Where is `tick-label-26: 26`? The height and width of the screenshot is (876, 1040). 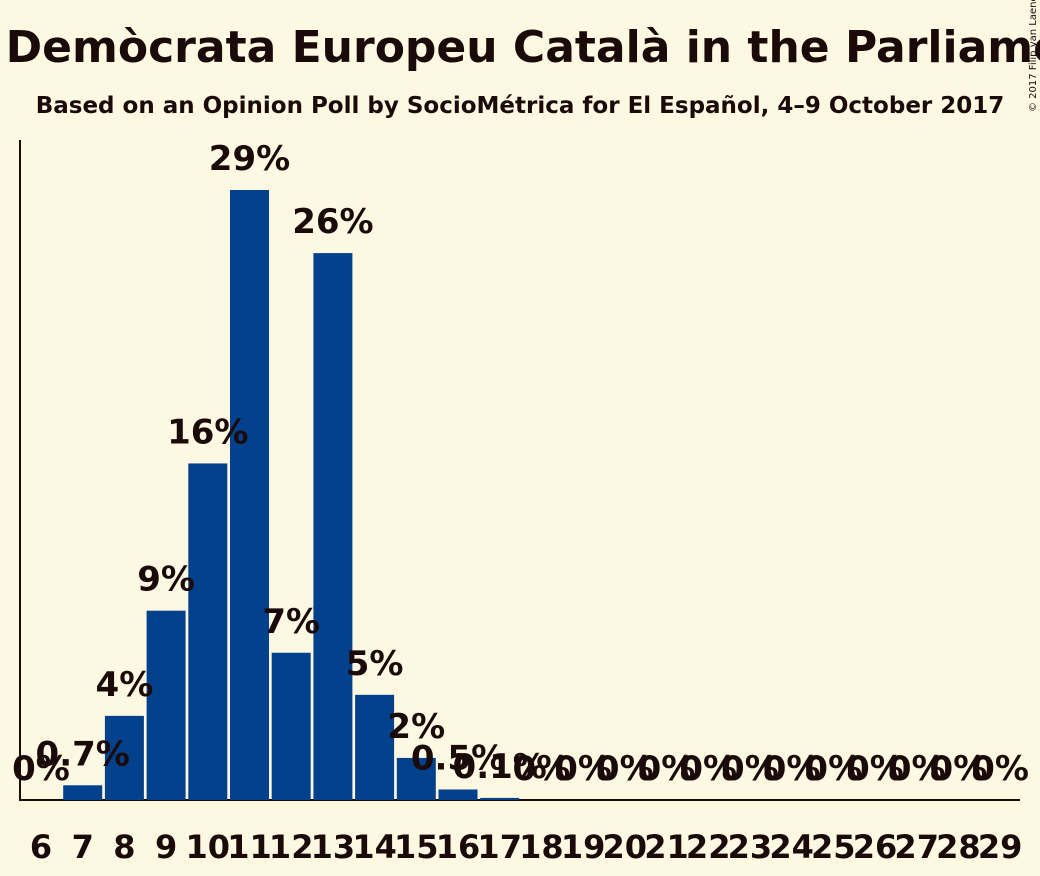
tick-label-26: 26 is located at coordinates (875, 847).